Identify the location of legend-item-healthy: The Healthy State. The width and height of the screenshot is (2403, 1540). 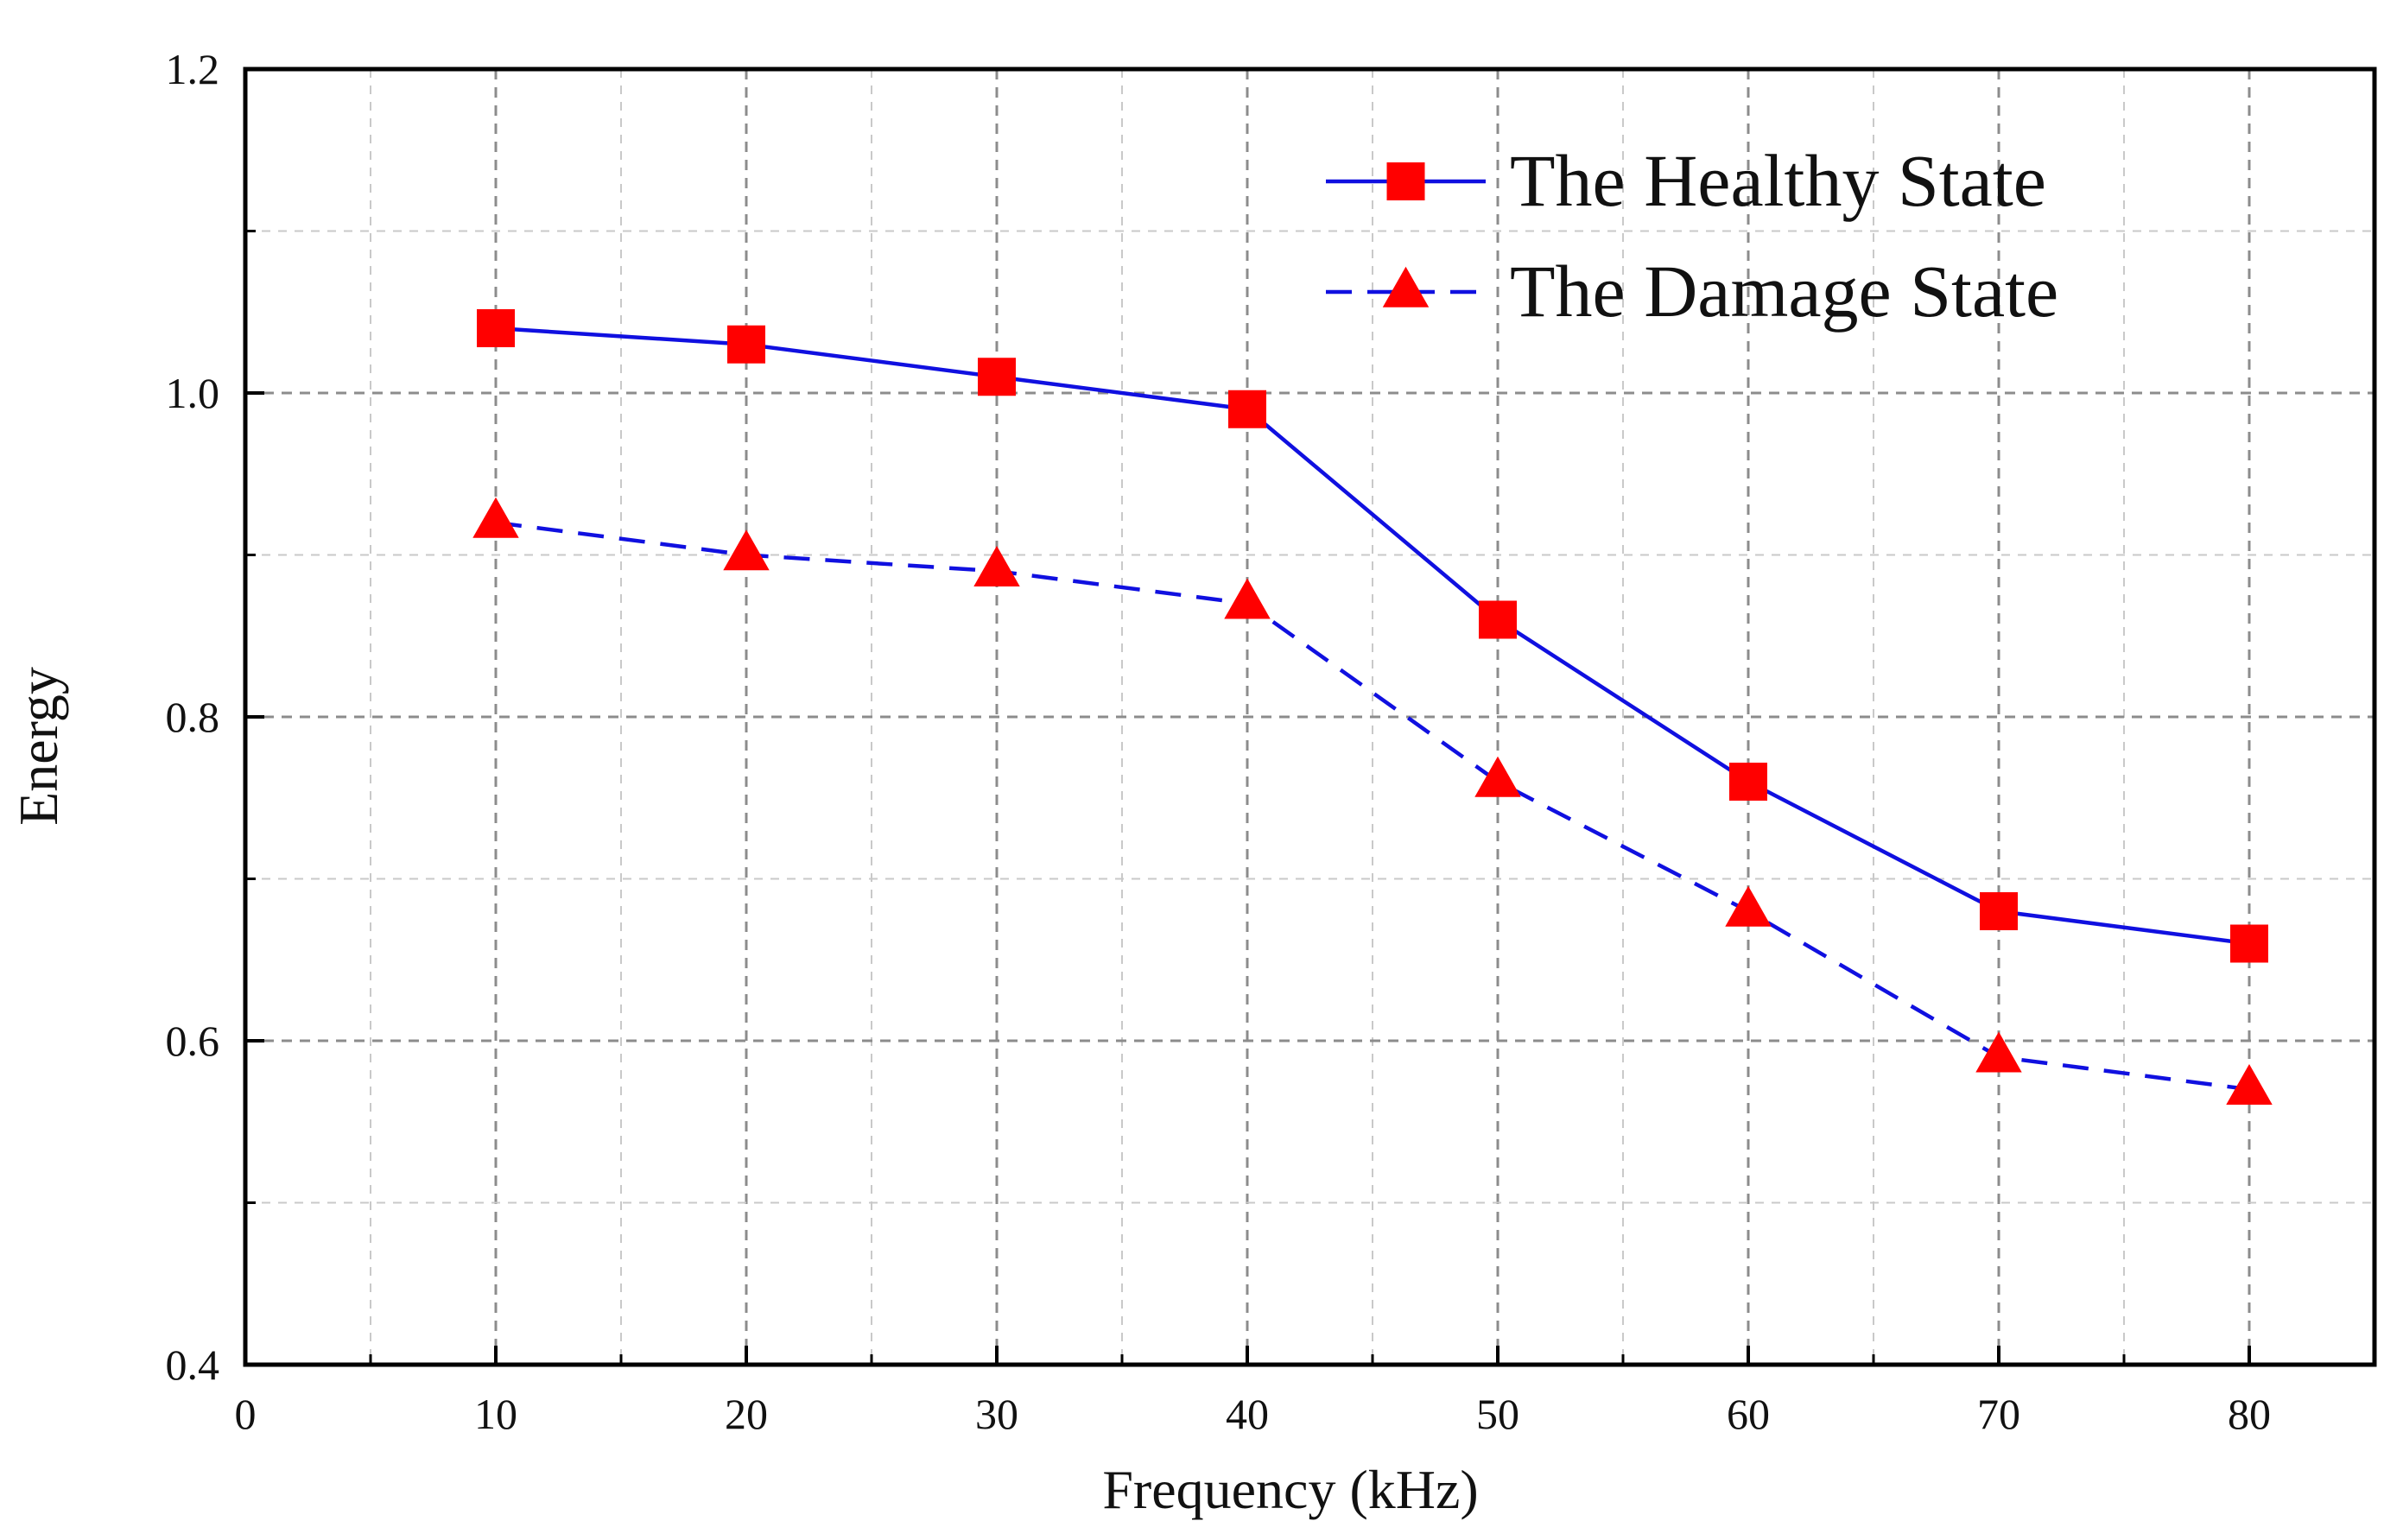
(1686, 180).